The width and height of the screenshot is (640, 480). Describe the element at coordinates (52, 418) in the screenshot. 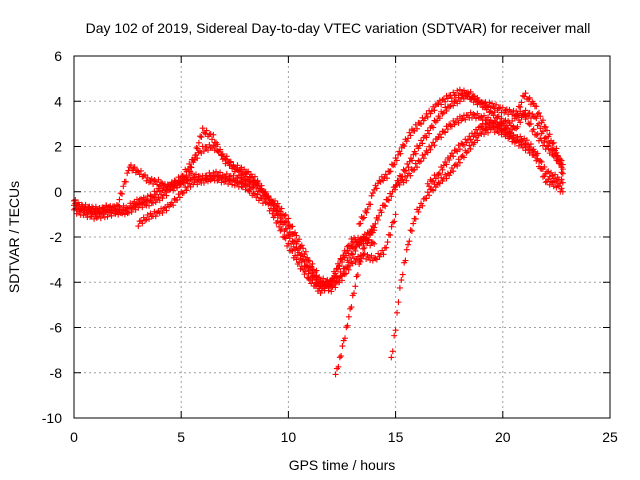

I see `y-tick-label: -10` at that location.